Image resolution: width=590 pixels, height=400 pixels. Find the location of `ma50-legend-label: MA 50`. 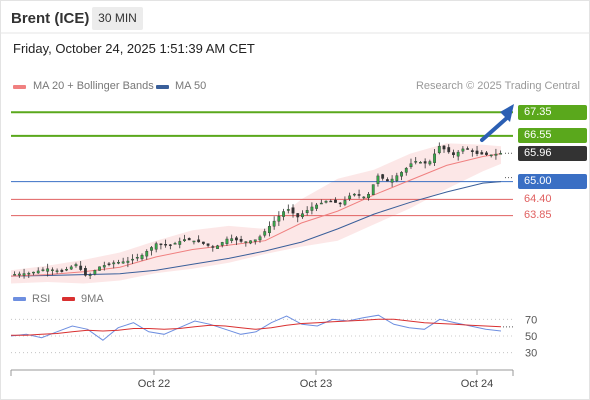

ma50-legend-label: MA 50 is located at coordinates (191, 86).